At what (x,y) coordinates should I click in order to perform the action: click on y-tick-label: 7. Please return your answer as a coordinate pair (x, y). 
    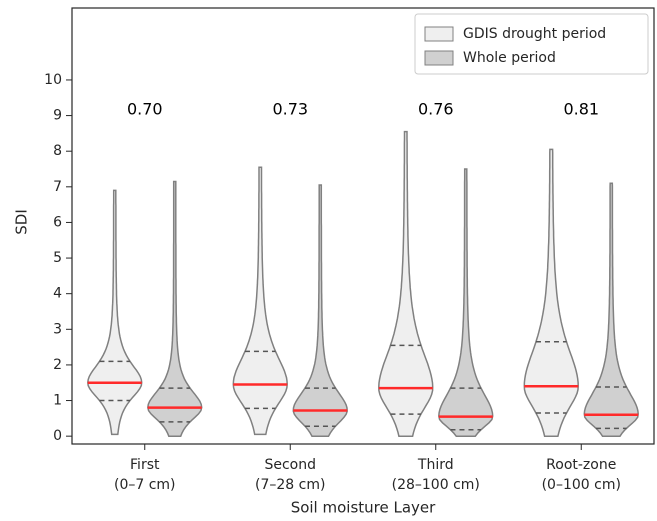
    Looking at the image, I should click on (57, 187).